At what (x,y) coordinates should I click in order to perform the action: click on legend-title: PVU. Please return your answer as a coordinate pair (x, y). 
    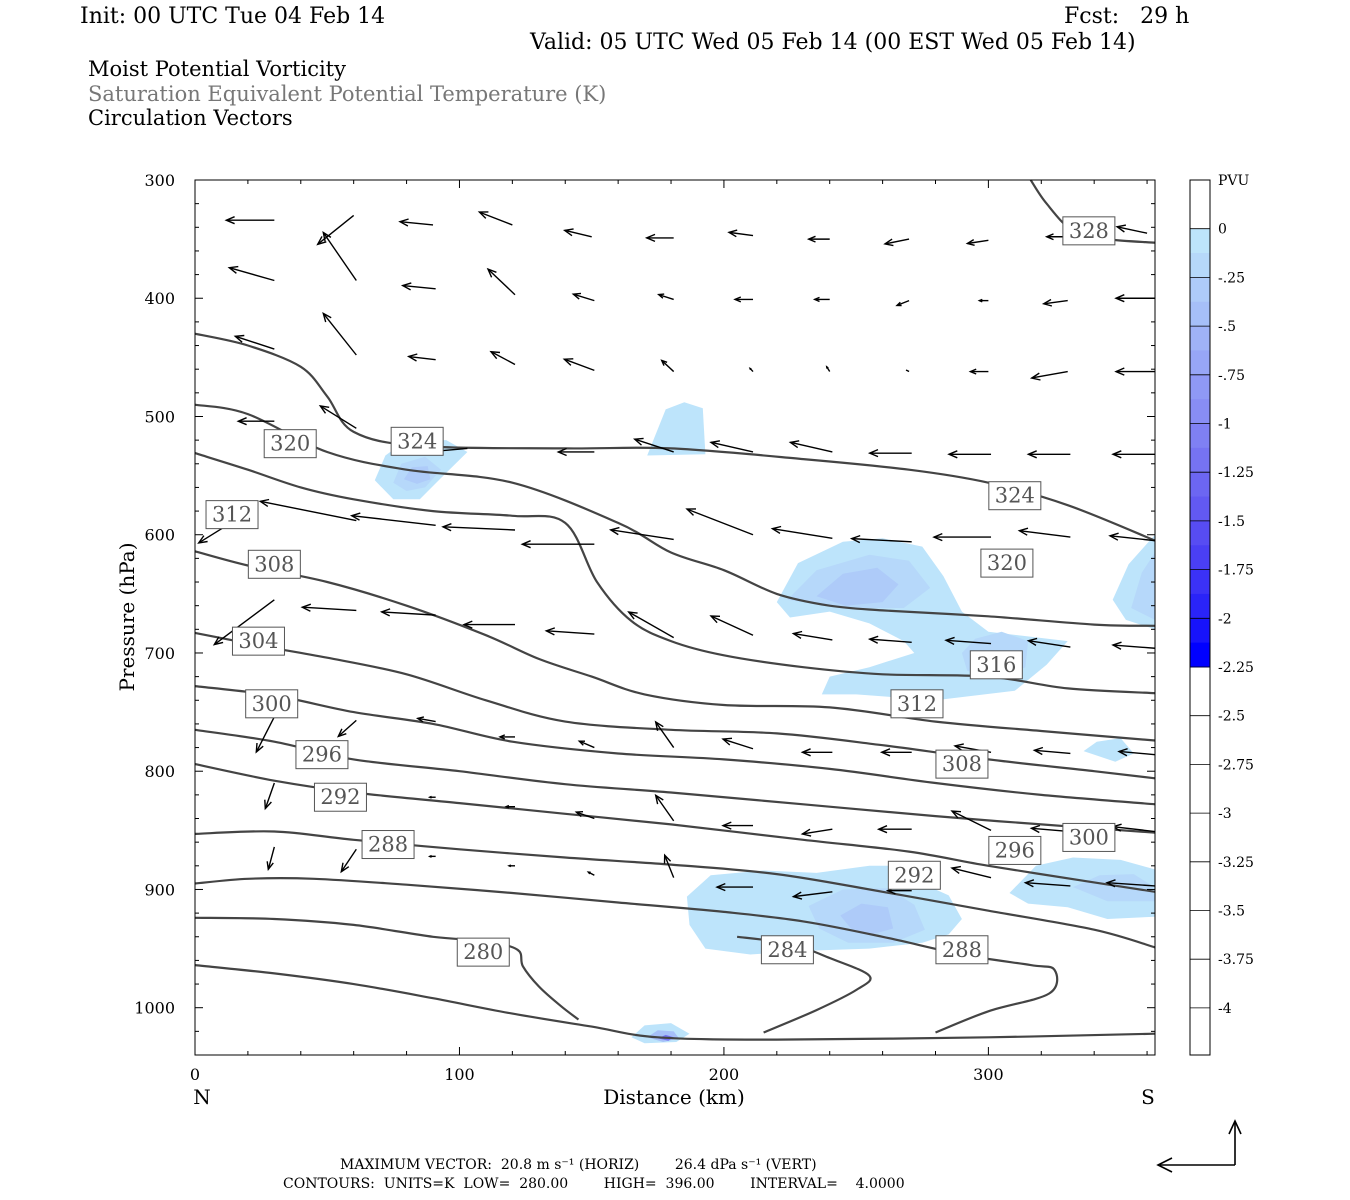
    Looking at the image, I should click on (1234, 181).